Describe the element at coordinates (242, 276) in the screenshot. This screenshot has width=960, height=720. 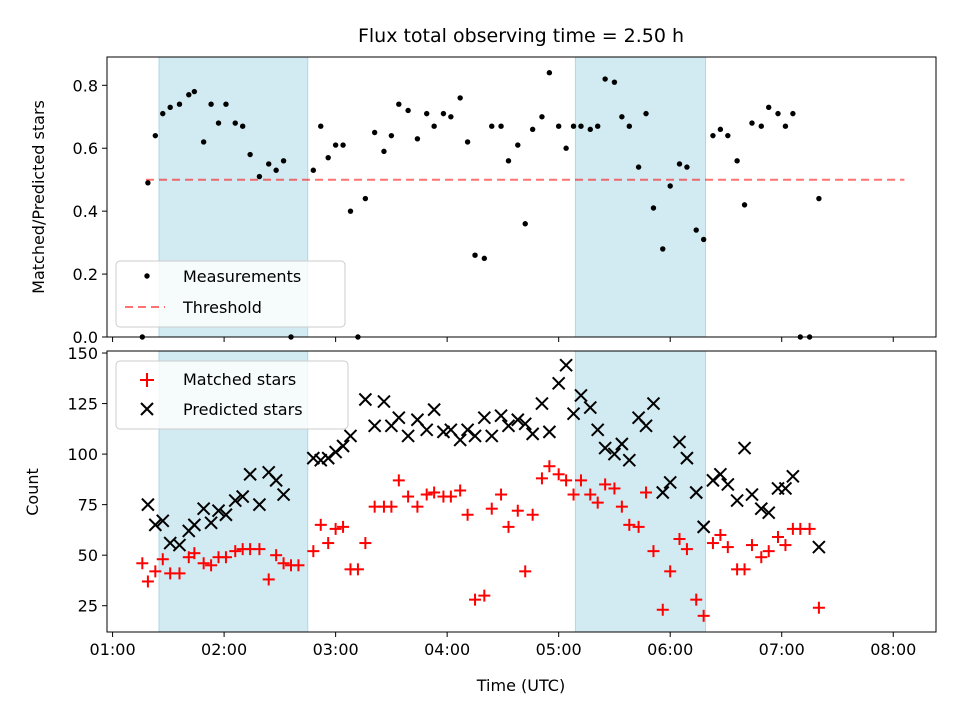
I see `legend-measurements-label: Measurements` at that location.